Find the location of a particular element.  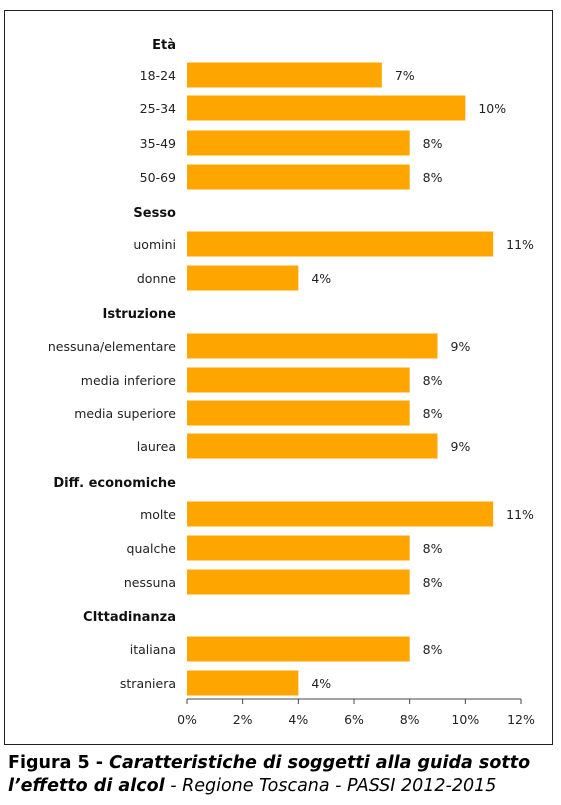

x-tick-label: 4% is located at coordinates (298, 719).